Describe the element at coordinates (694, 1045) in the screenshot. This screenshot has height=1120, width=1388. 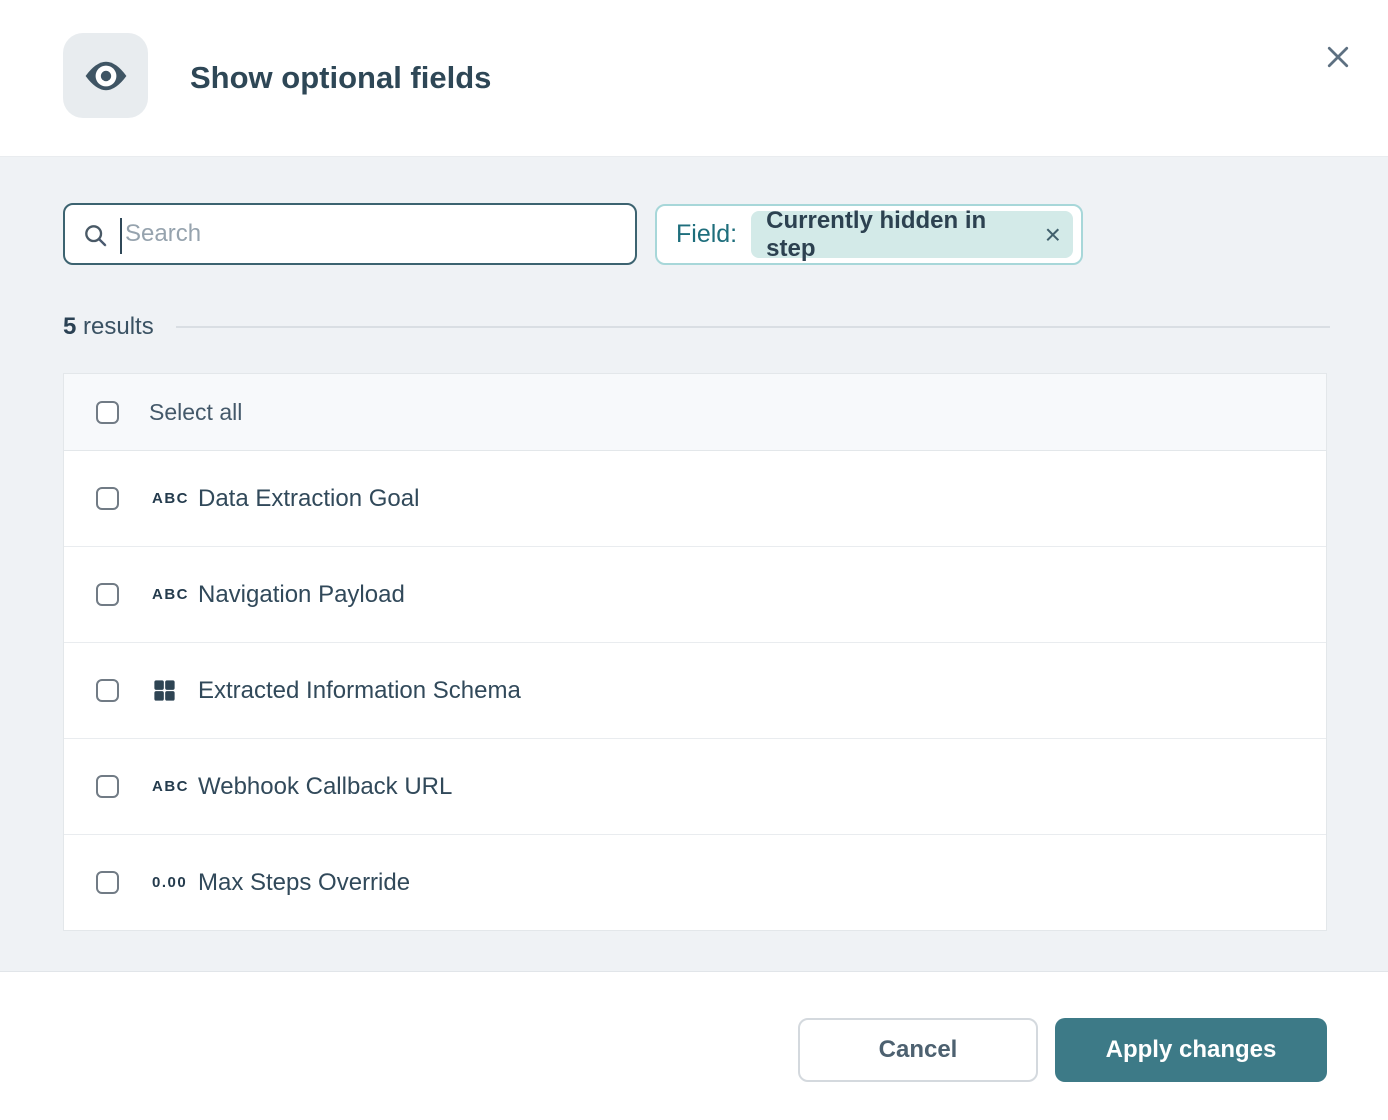
I see `modal-footer: Cancel Apply changes` at that location.